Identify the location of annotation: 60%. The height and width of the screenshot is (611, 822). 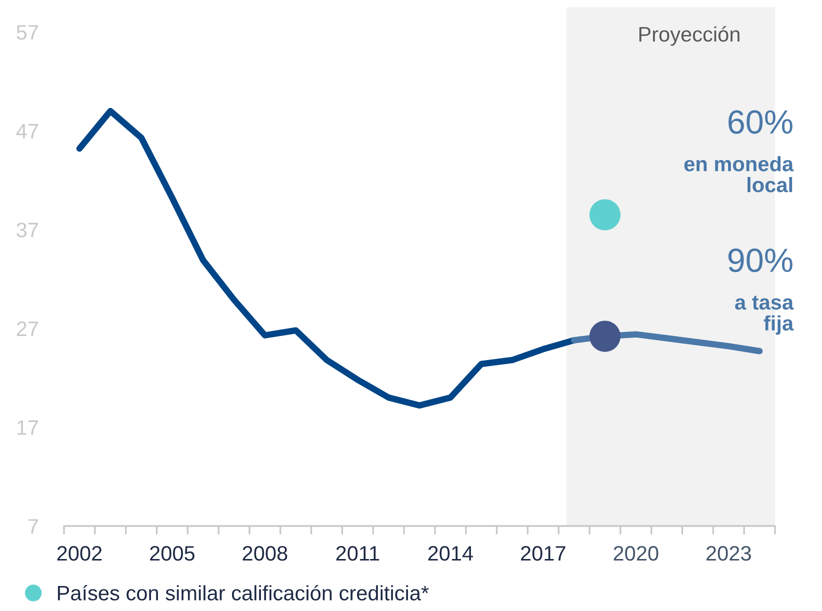
(760, 122).